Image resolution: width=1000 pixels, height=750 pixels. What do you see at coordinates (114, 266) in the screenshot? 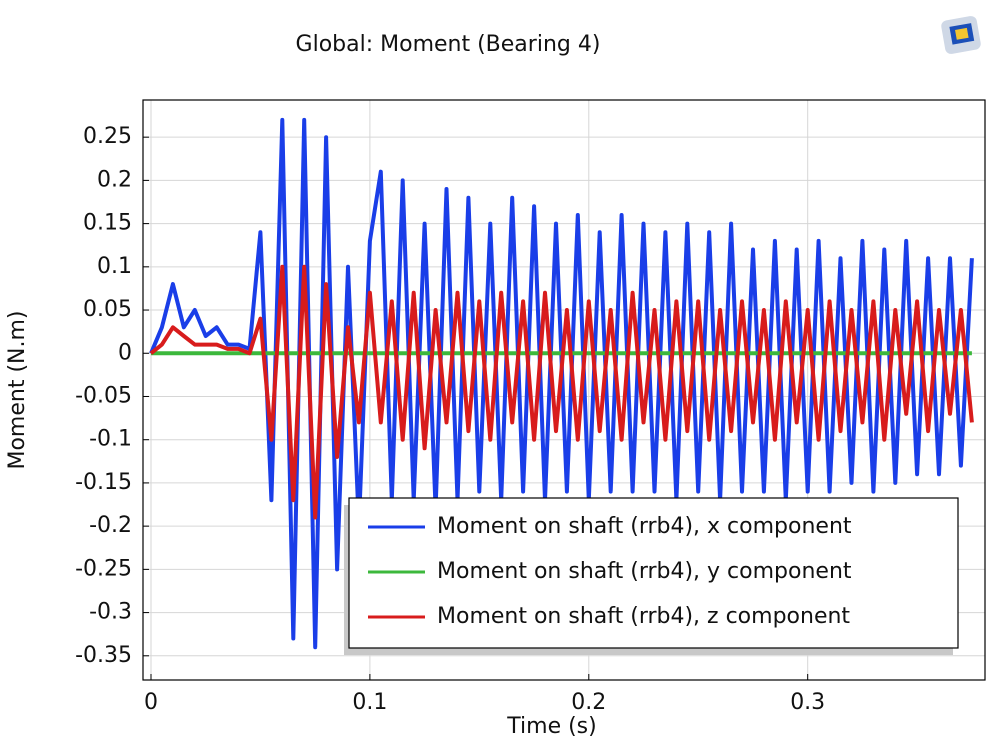
I see `y-tick-label: 0.1` at bounding box center [114, 266].